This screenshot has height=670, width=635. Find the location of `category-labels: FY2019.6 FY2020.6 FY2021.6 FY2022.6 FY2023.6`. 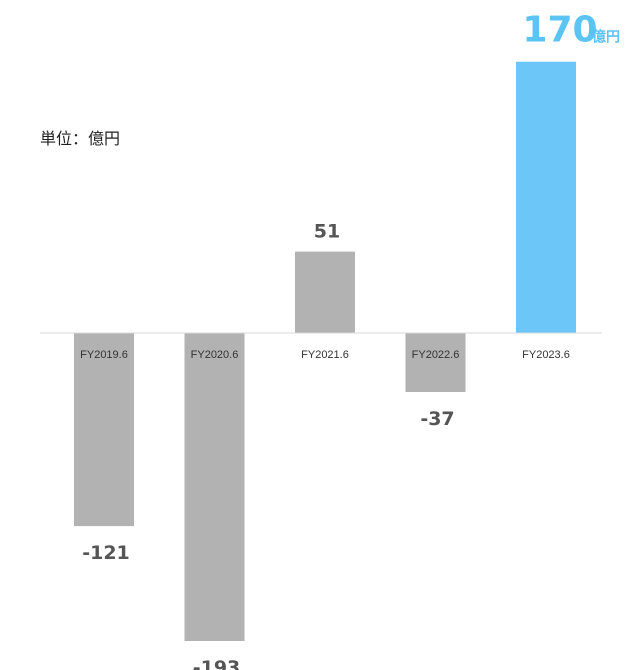

category-labels: FY2019.6 FY2020.6 FY2021.6 FY2022.6 FY2023.6 is located at coordinates (325, 355).